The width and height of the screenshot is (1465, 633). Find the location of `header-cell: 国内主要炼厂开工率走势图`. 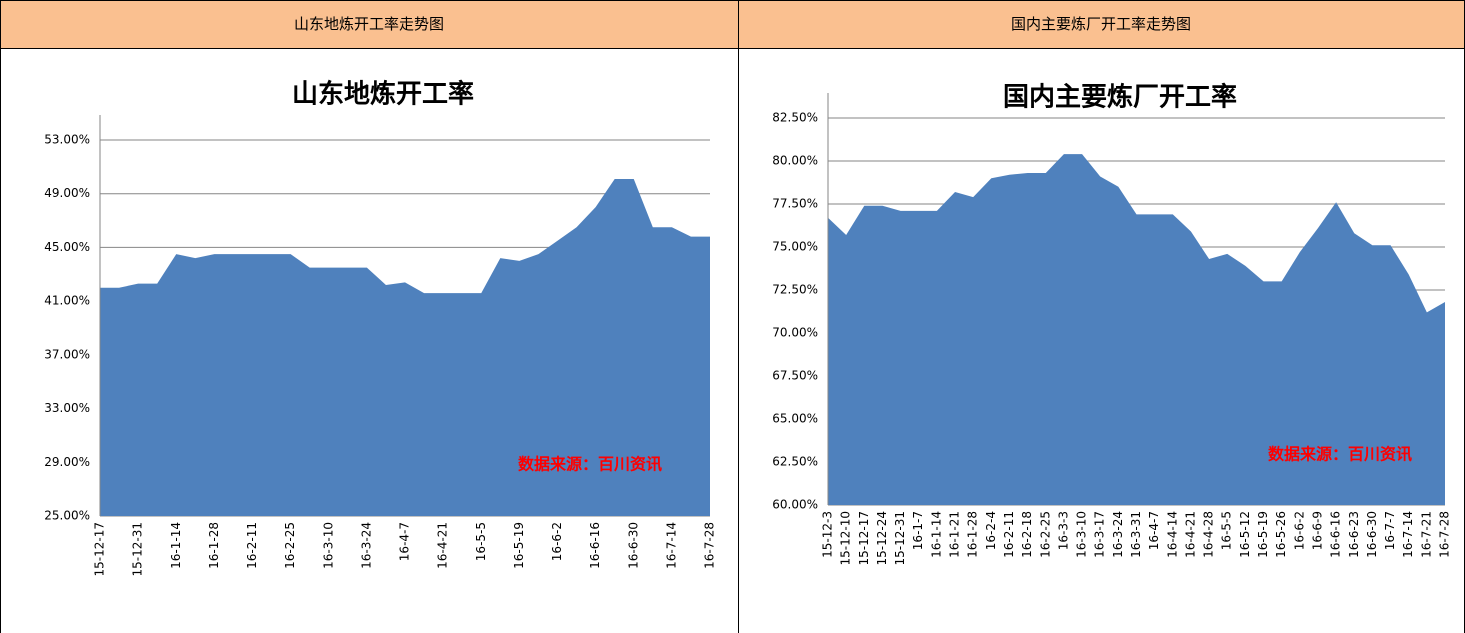

header-cell: 国内主要炼厂开工率走势图 is located at coordinates (1101, 24).